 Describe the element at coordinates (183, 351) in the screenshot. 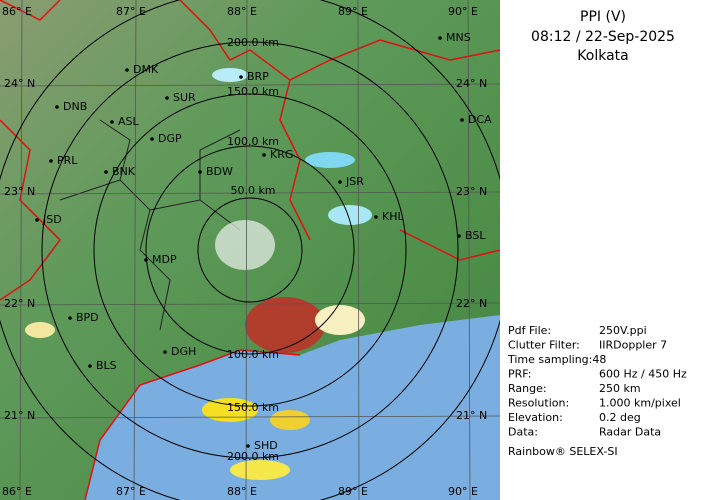

I see `city-label: DGH` at that location.